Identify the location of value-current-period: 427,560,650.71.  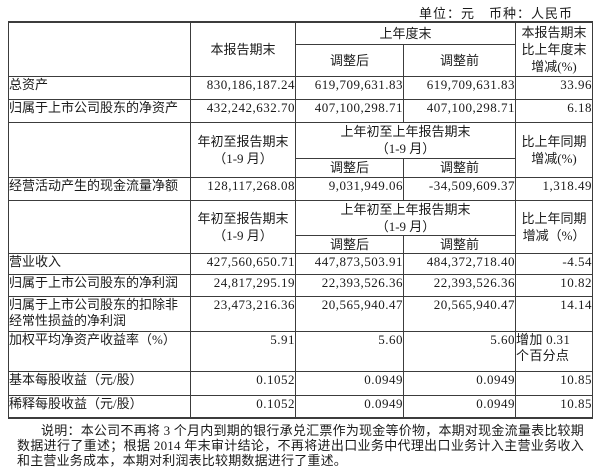
(243, 263).